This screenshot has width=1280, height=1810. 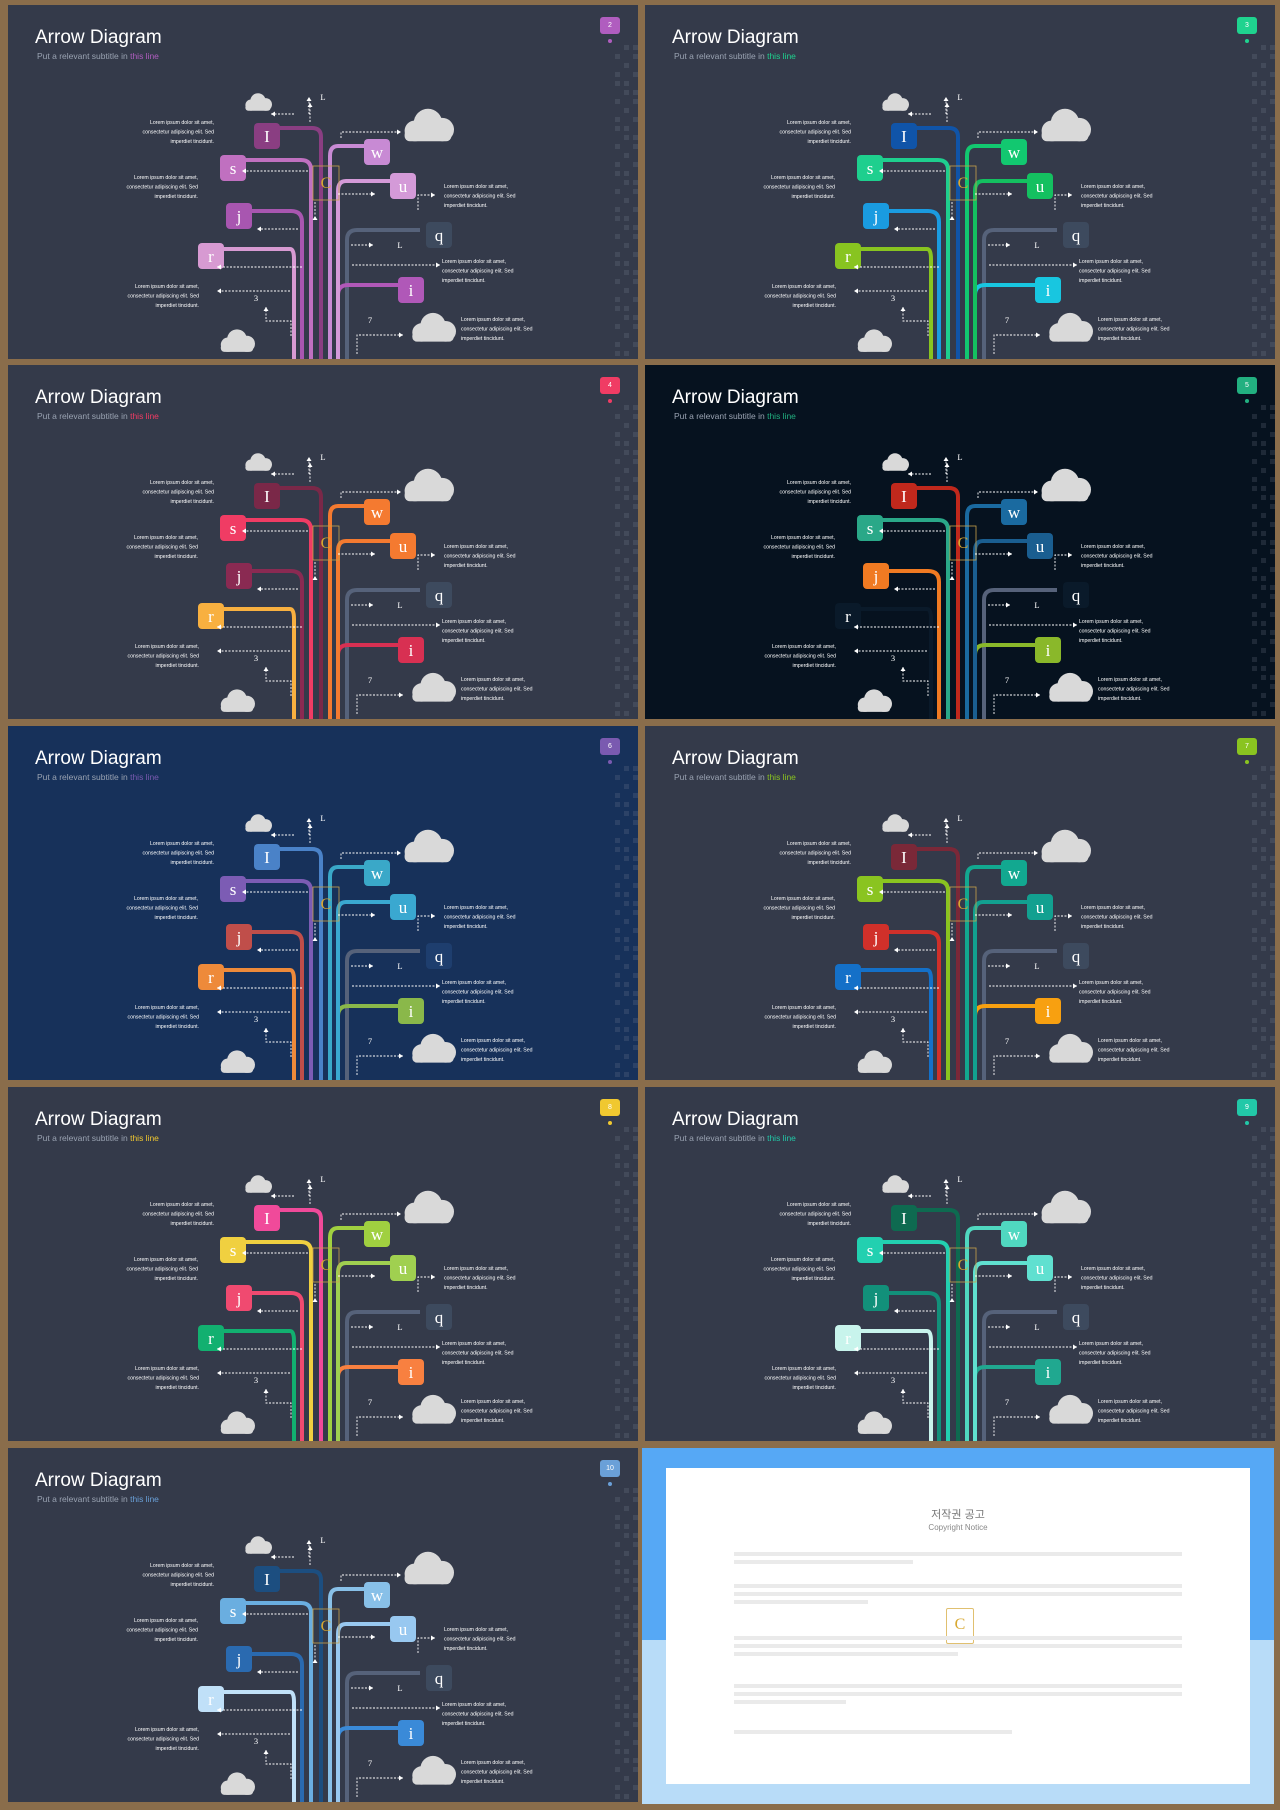 I want to click on slide-number-badge: 4, so click(x=610, y=385).